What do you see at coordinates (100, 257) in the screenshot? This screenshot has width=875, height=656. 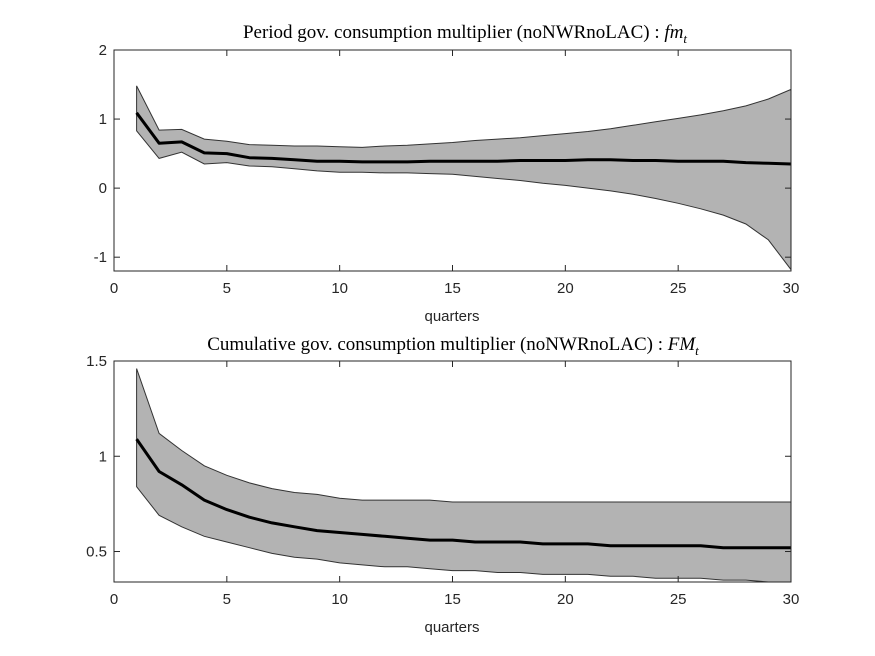 I see `y-tick-label: -1` at bounding box center [100, 257].